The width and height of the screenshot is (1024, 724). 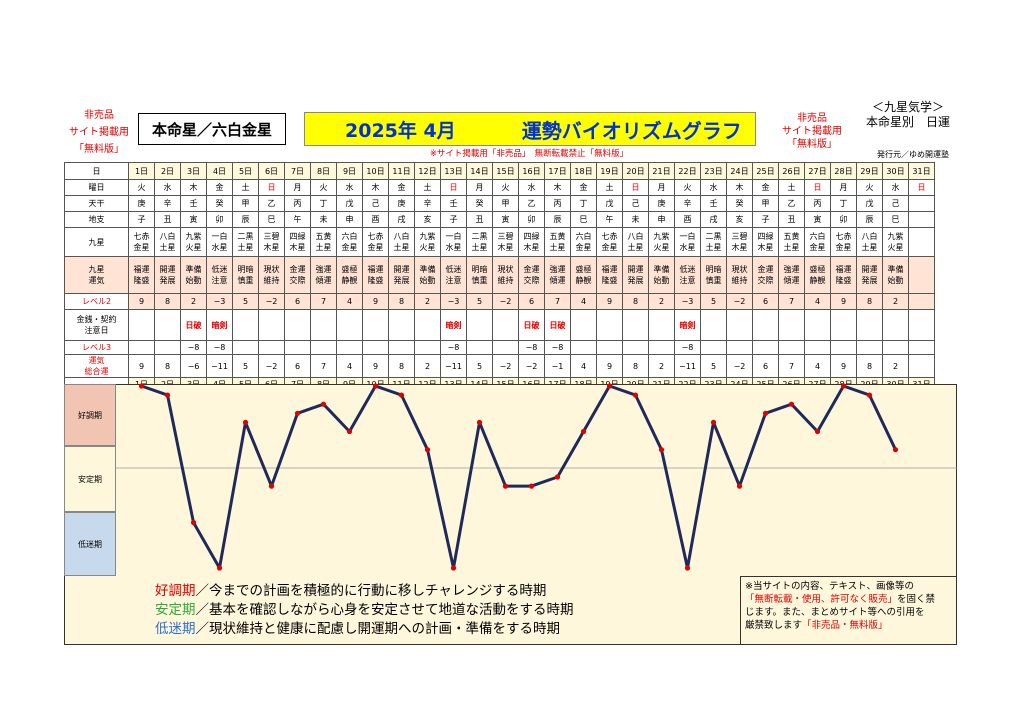 What do you see at coordinates (907, 107) in the screenshot?
I see `brand-line: ＜九星気学＞` at bounding box center [907, 107].